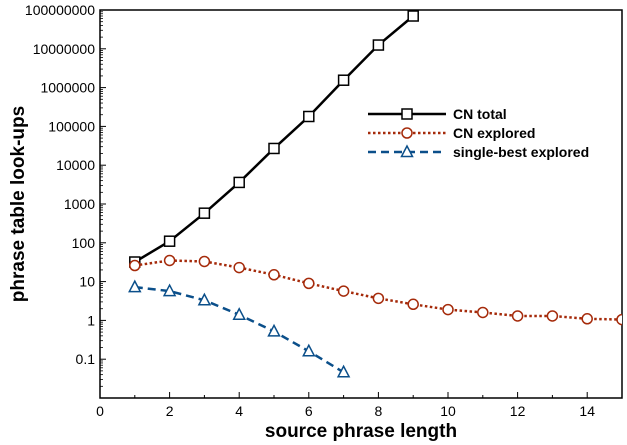 The image size is (627, 445). I want to click on y-tick-label: 100000000, so click(60, 10).